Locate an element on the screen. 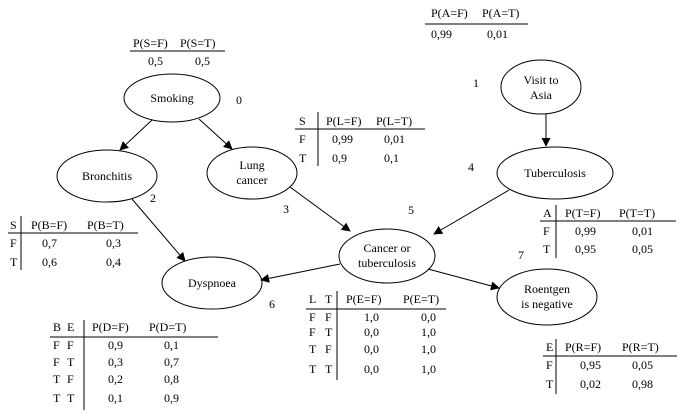  cpt-lung-header: P(L=F) is located at coordinates (344, 121).